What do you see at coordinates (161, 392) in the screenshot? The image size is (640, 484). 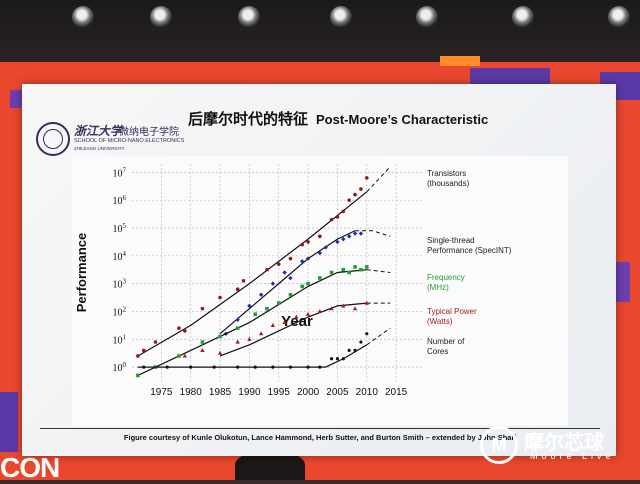 I see `x-tick-label: 1975` at bounding box center [161, 392].